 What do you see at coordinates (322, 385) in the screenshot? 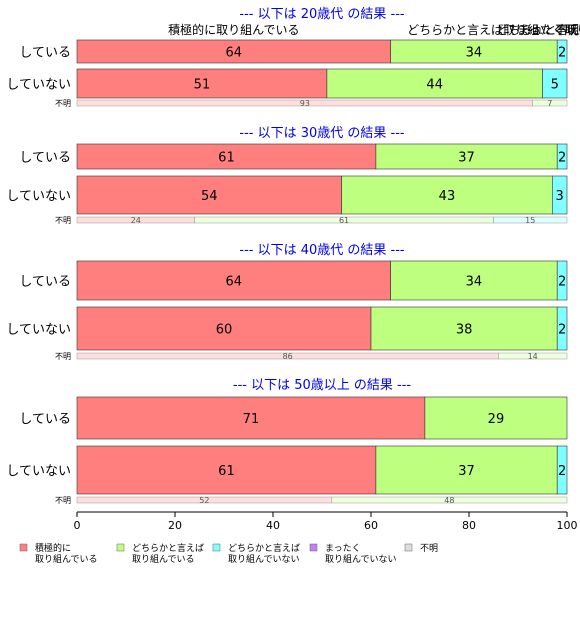
I see `group-title: --- 以下は 50歳以上 の結果 ---` at bounding box center [322, 385].